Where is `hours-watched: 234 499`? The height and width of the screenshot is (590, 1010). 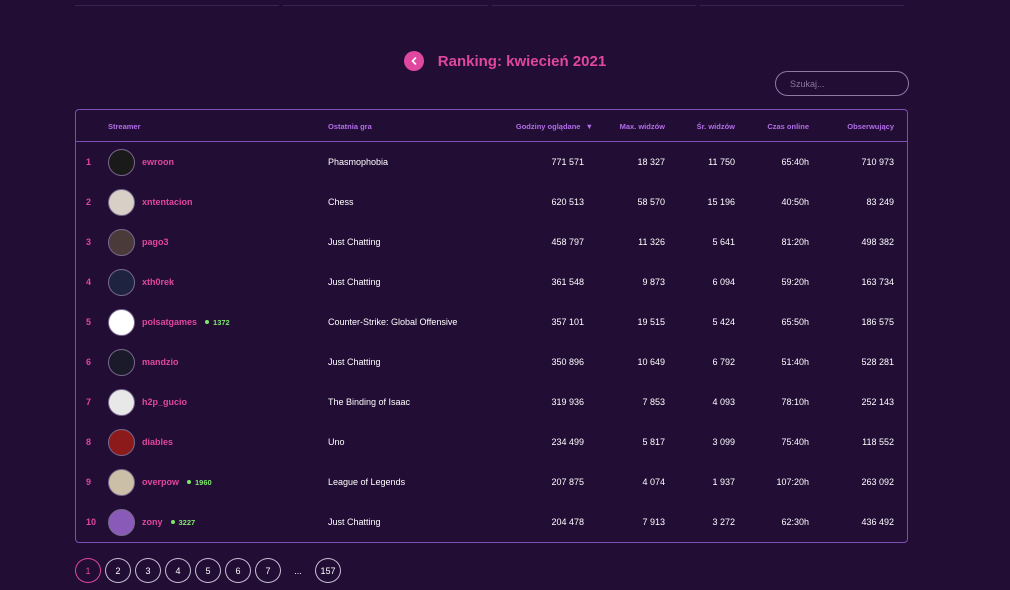 hours-watched: 234 499 is located at coordinates (567, 442).